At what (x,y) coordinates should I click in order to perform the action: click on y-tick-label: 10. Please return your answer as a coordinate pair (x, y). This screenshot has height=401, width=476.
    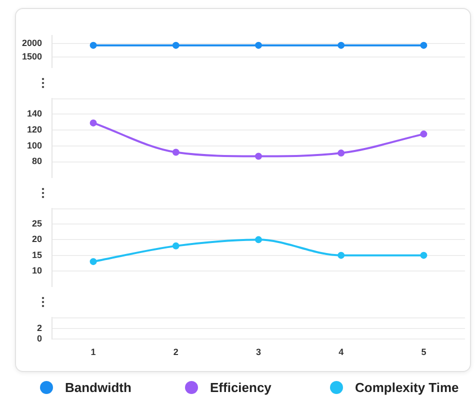
    Looking at the image, I should click on (37, 270).